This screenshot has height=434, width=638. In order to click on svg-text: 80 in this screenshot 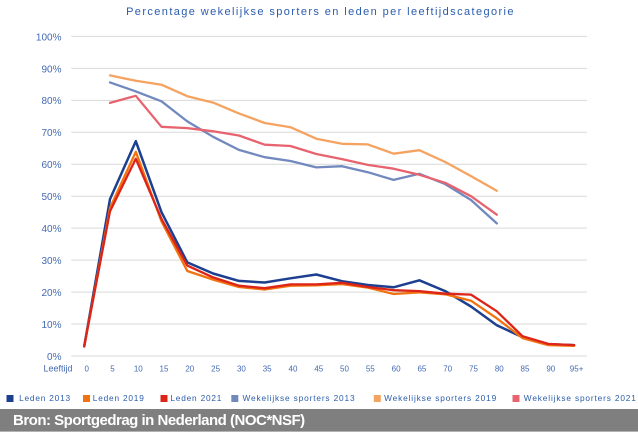, I will do `click(499, 369)`.